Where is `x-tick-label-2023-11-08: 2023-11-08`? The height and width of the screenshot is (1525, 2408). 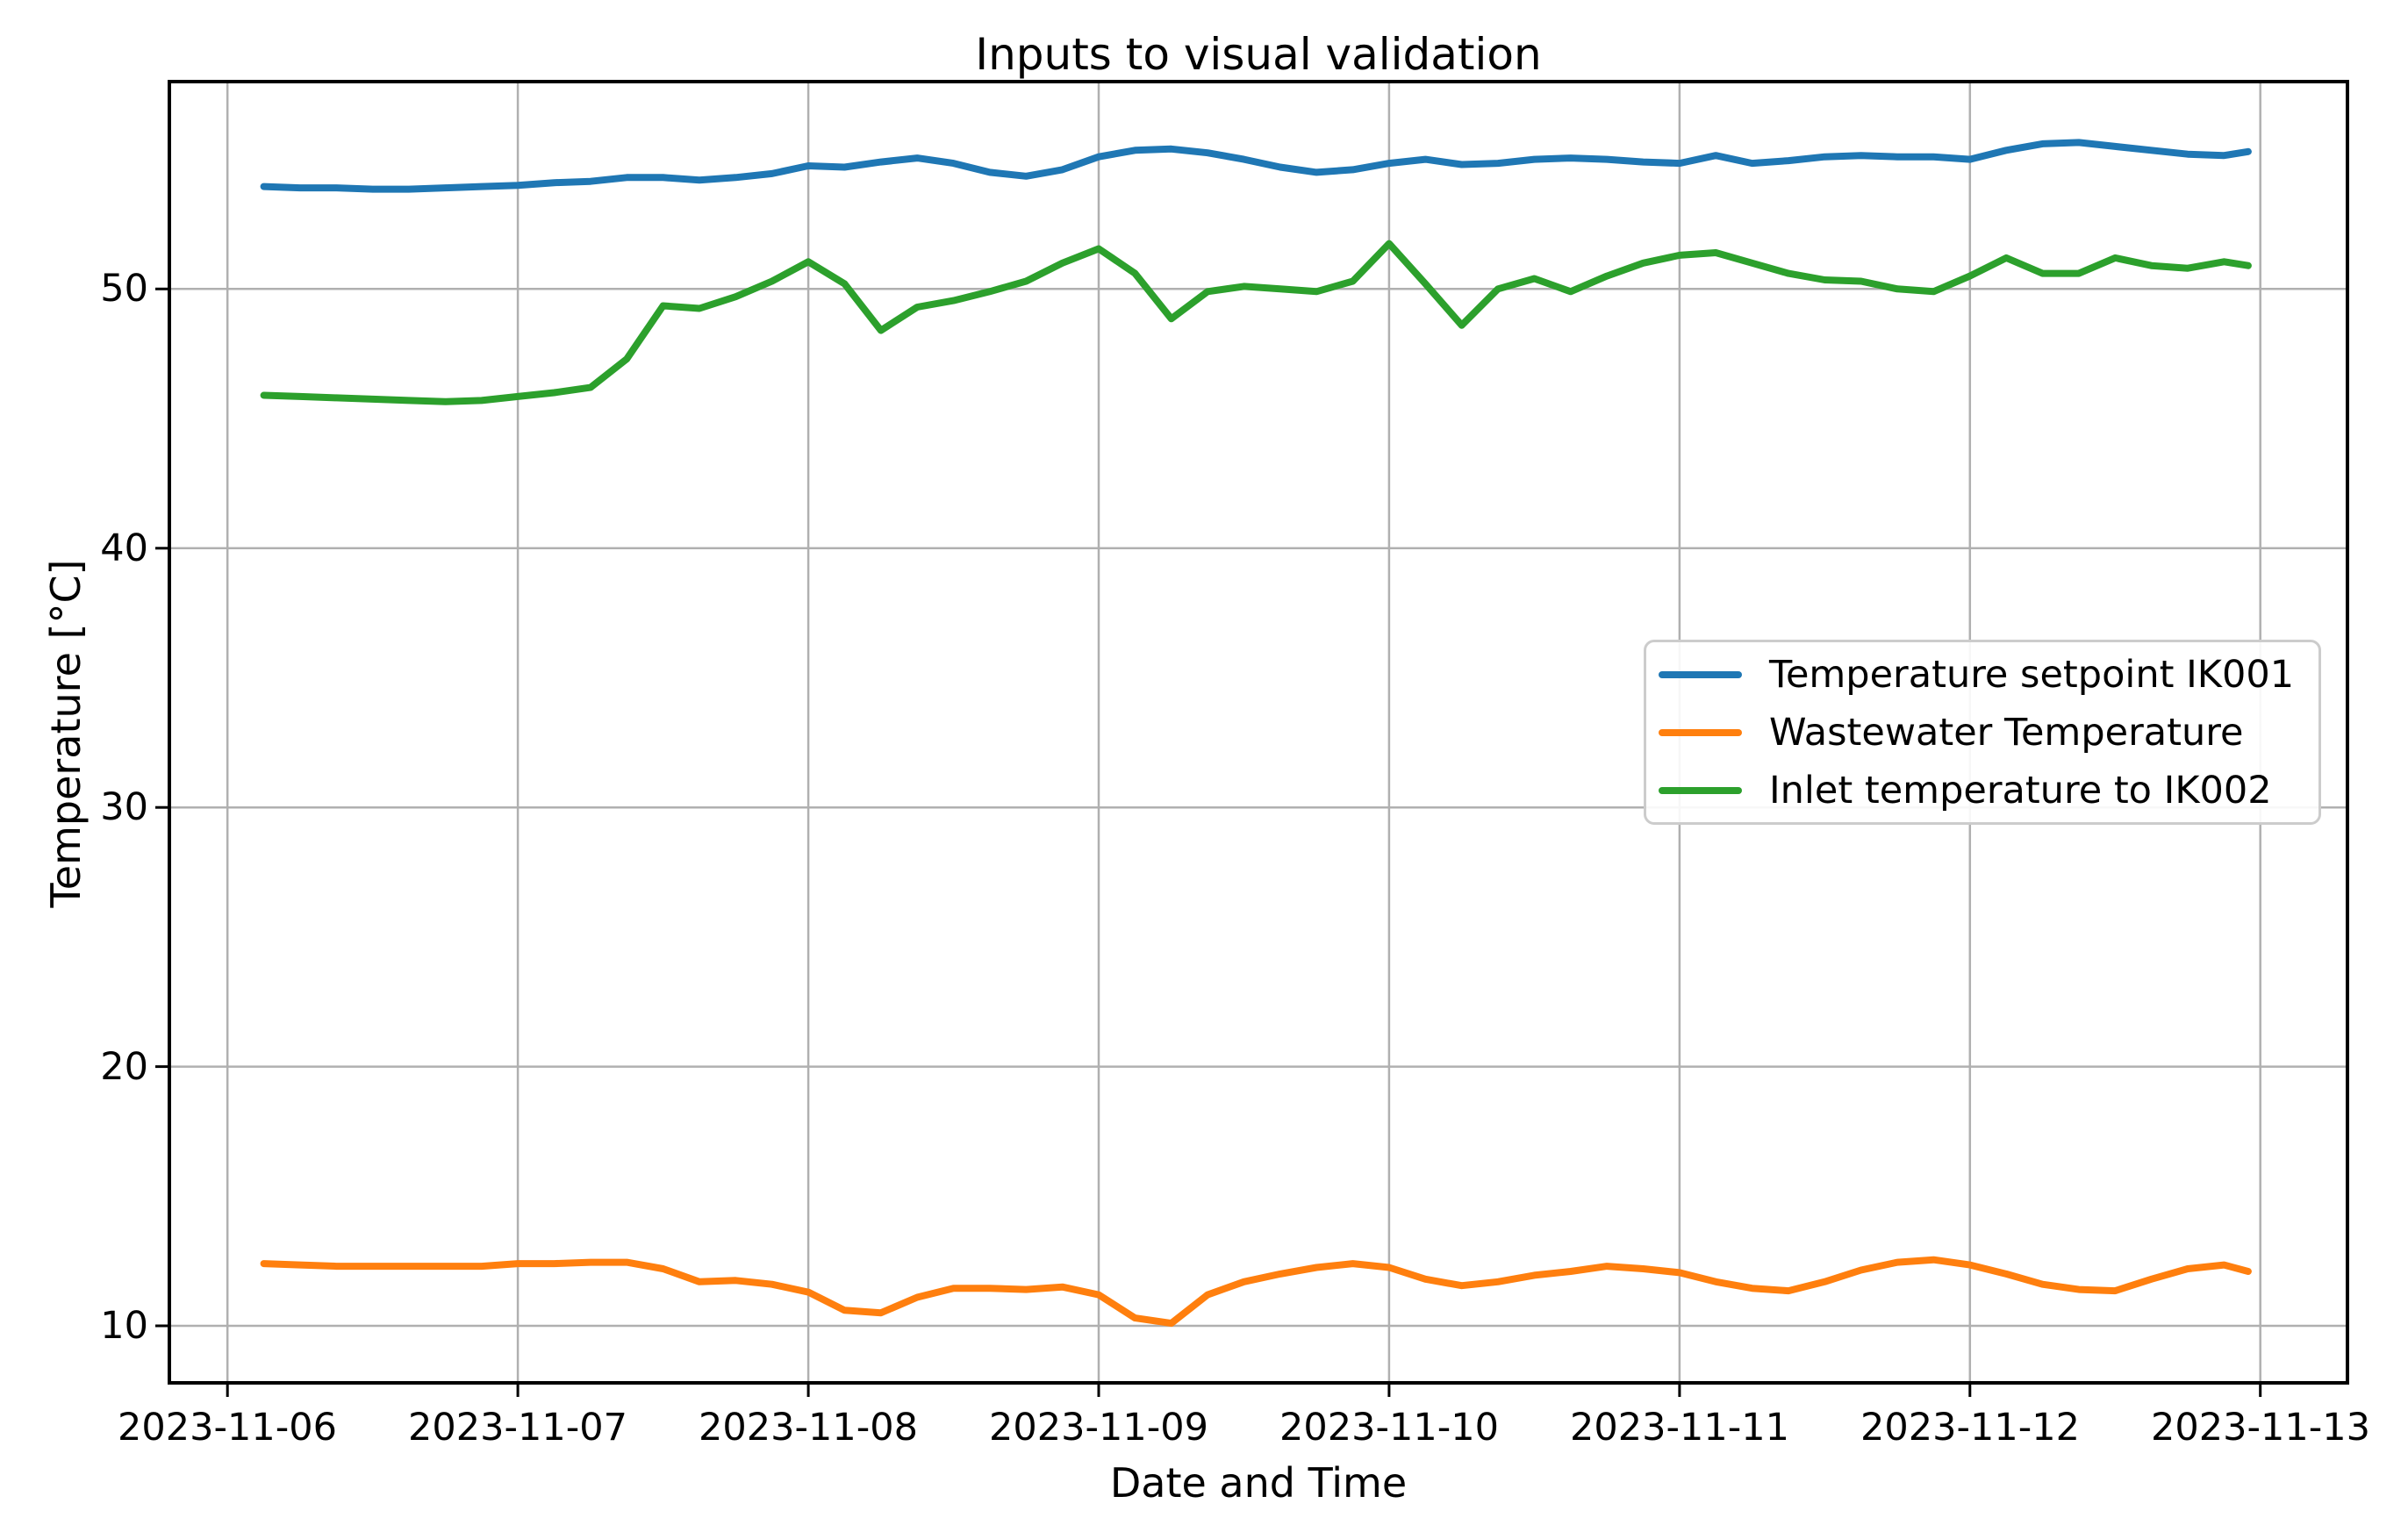 x-tick-label-2023-11-08: 2023-11-08 is located at coordinates (808, 1428).